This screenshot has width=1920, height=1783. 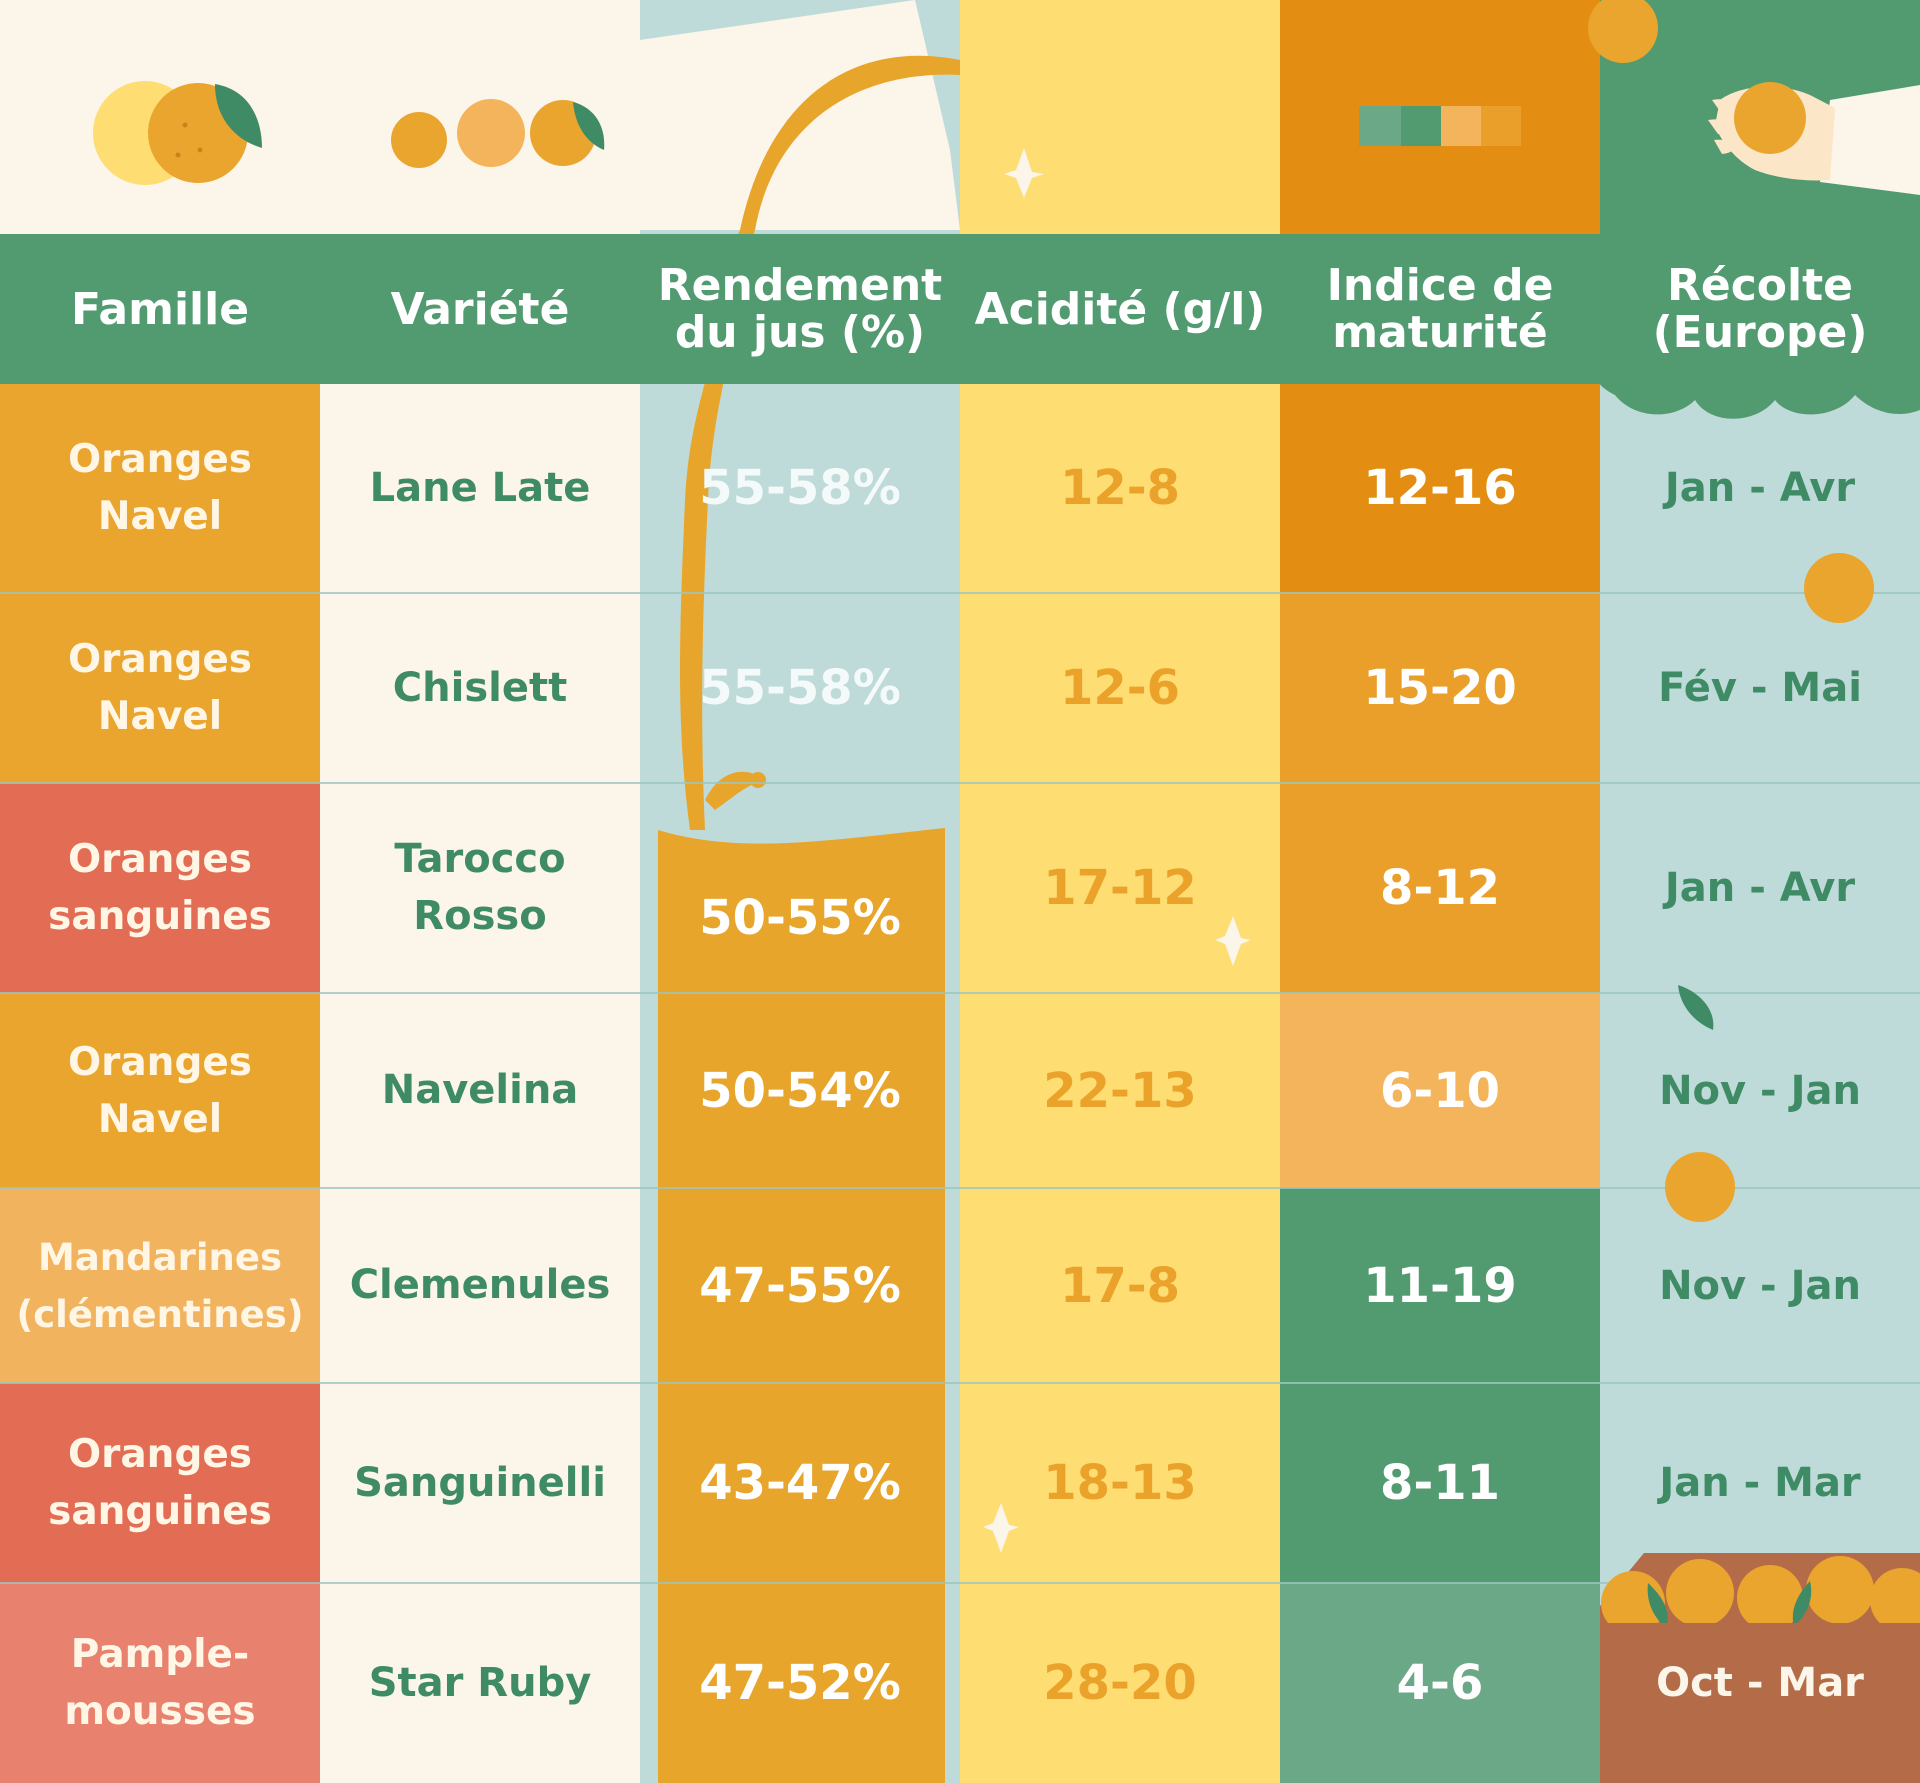 What do you see at coordinates (800, 1090) in the screenshot?
I see `cell-juice-yield: 50-54%` at bounding box center [800, 1090].